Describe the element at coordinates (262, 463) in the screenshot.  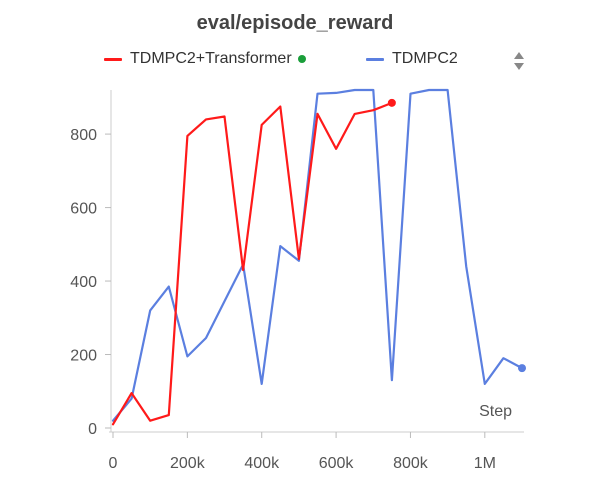
I see `x-tick-label: 400k` at that location.